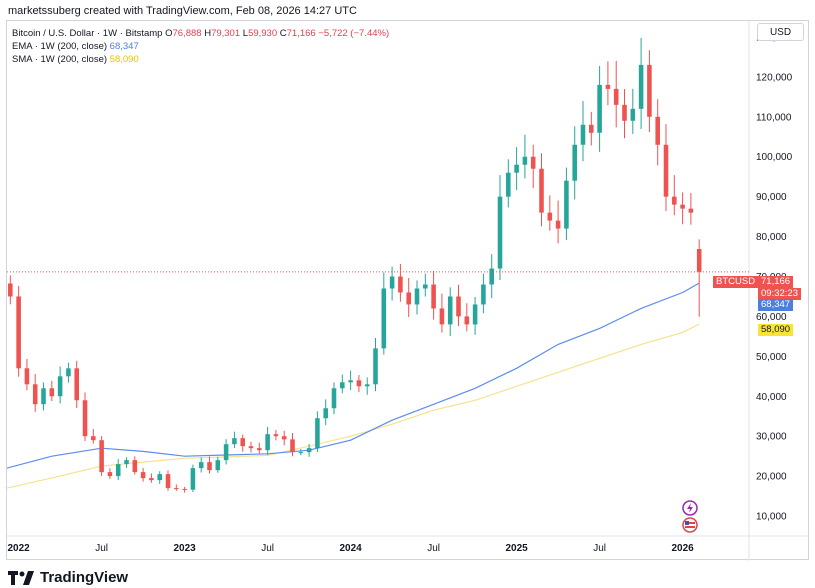 This screenshot has width=815, height=588. Describe the element at coordinates (187, 33) in the screenshot. I see `open-value: 76,888` at that location.